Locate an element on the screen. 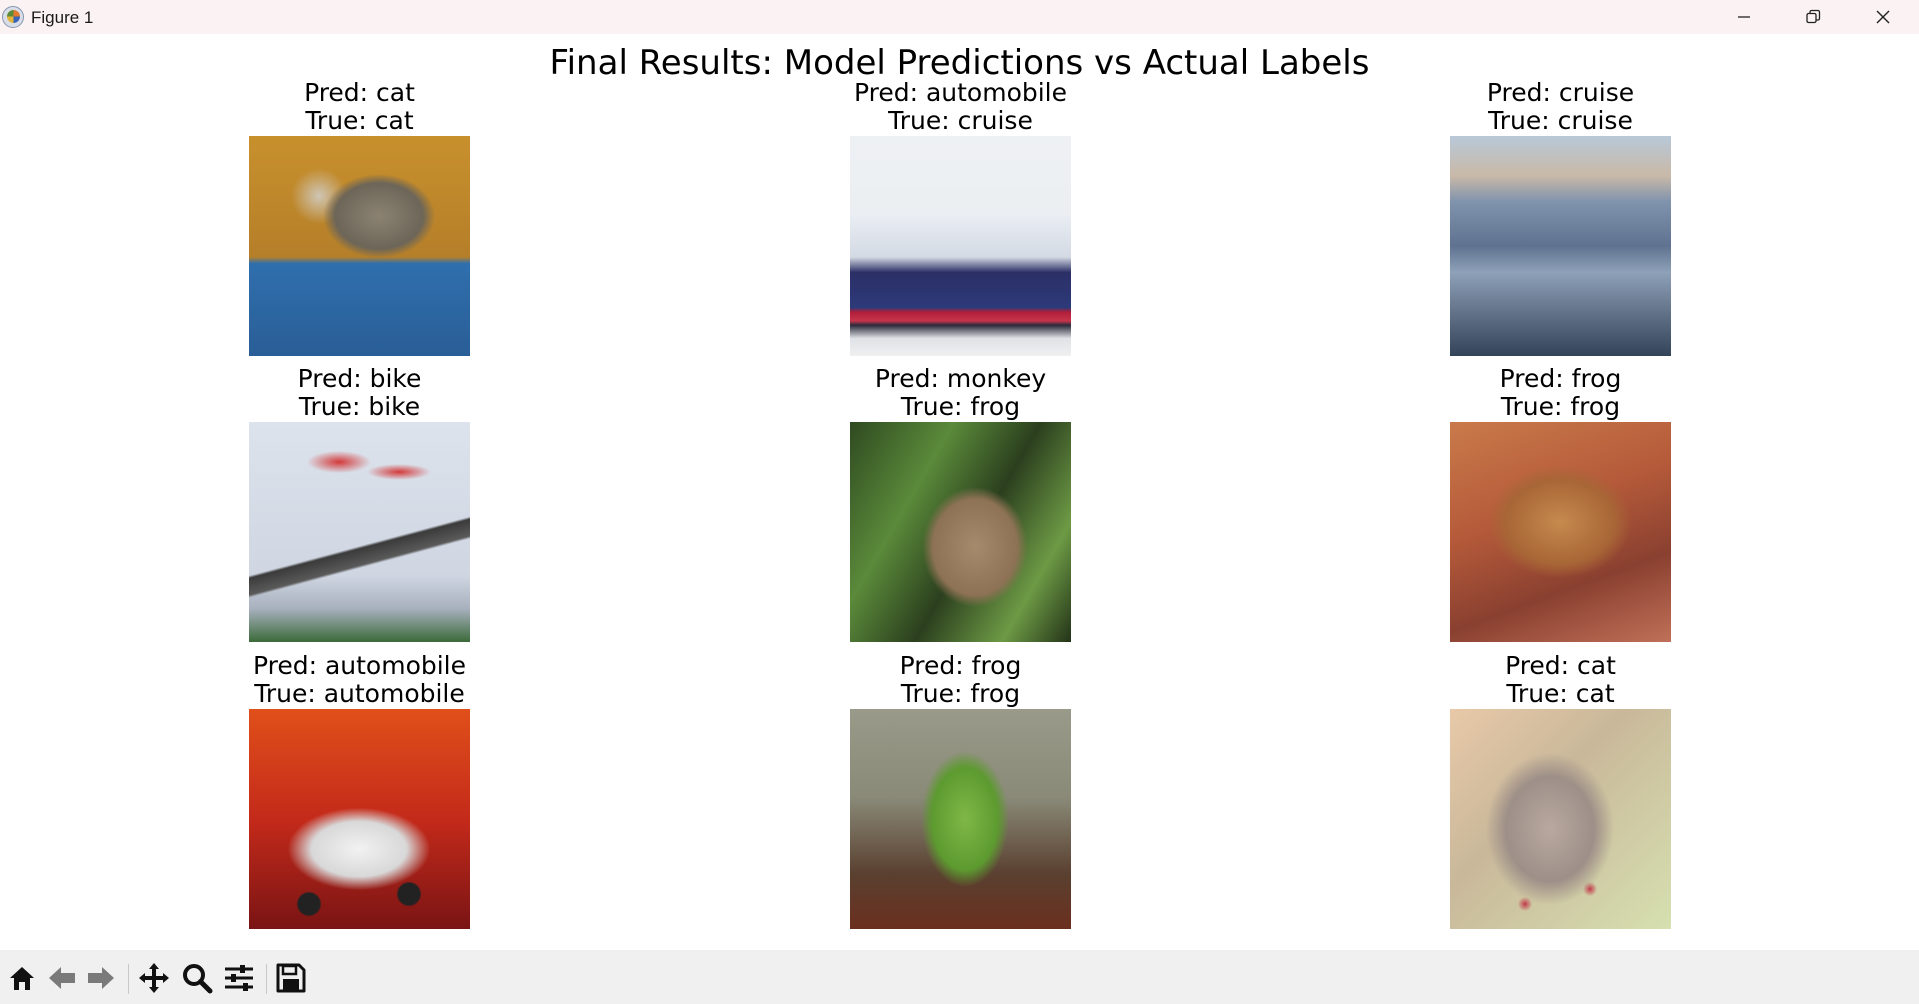 Image resolution: width=1919 pixels, height=1004 pixels. forward-arrow-icon is located at coordinates (101, 978).